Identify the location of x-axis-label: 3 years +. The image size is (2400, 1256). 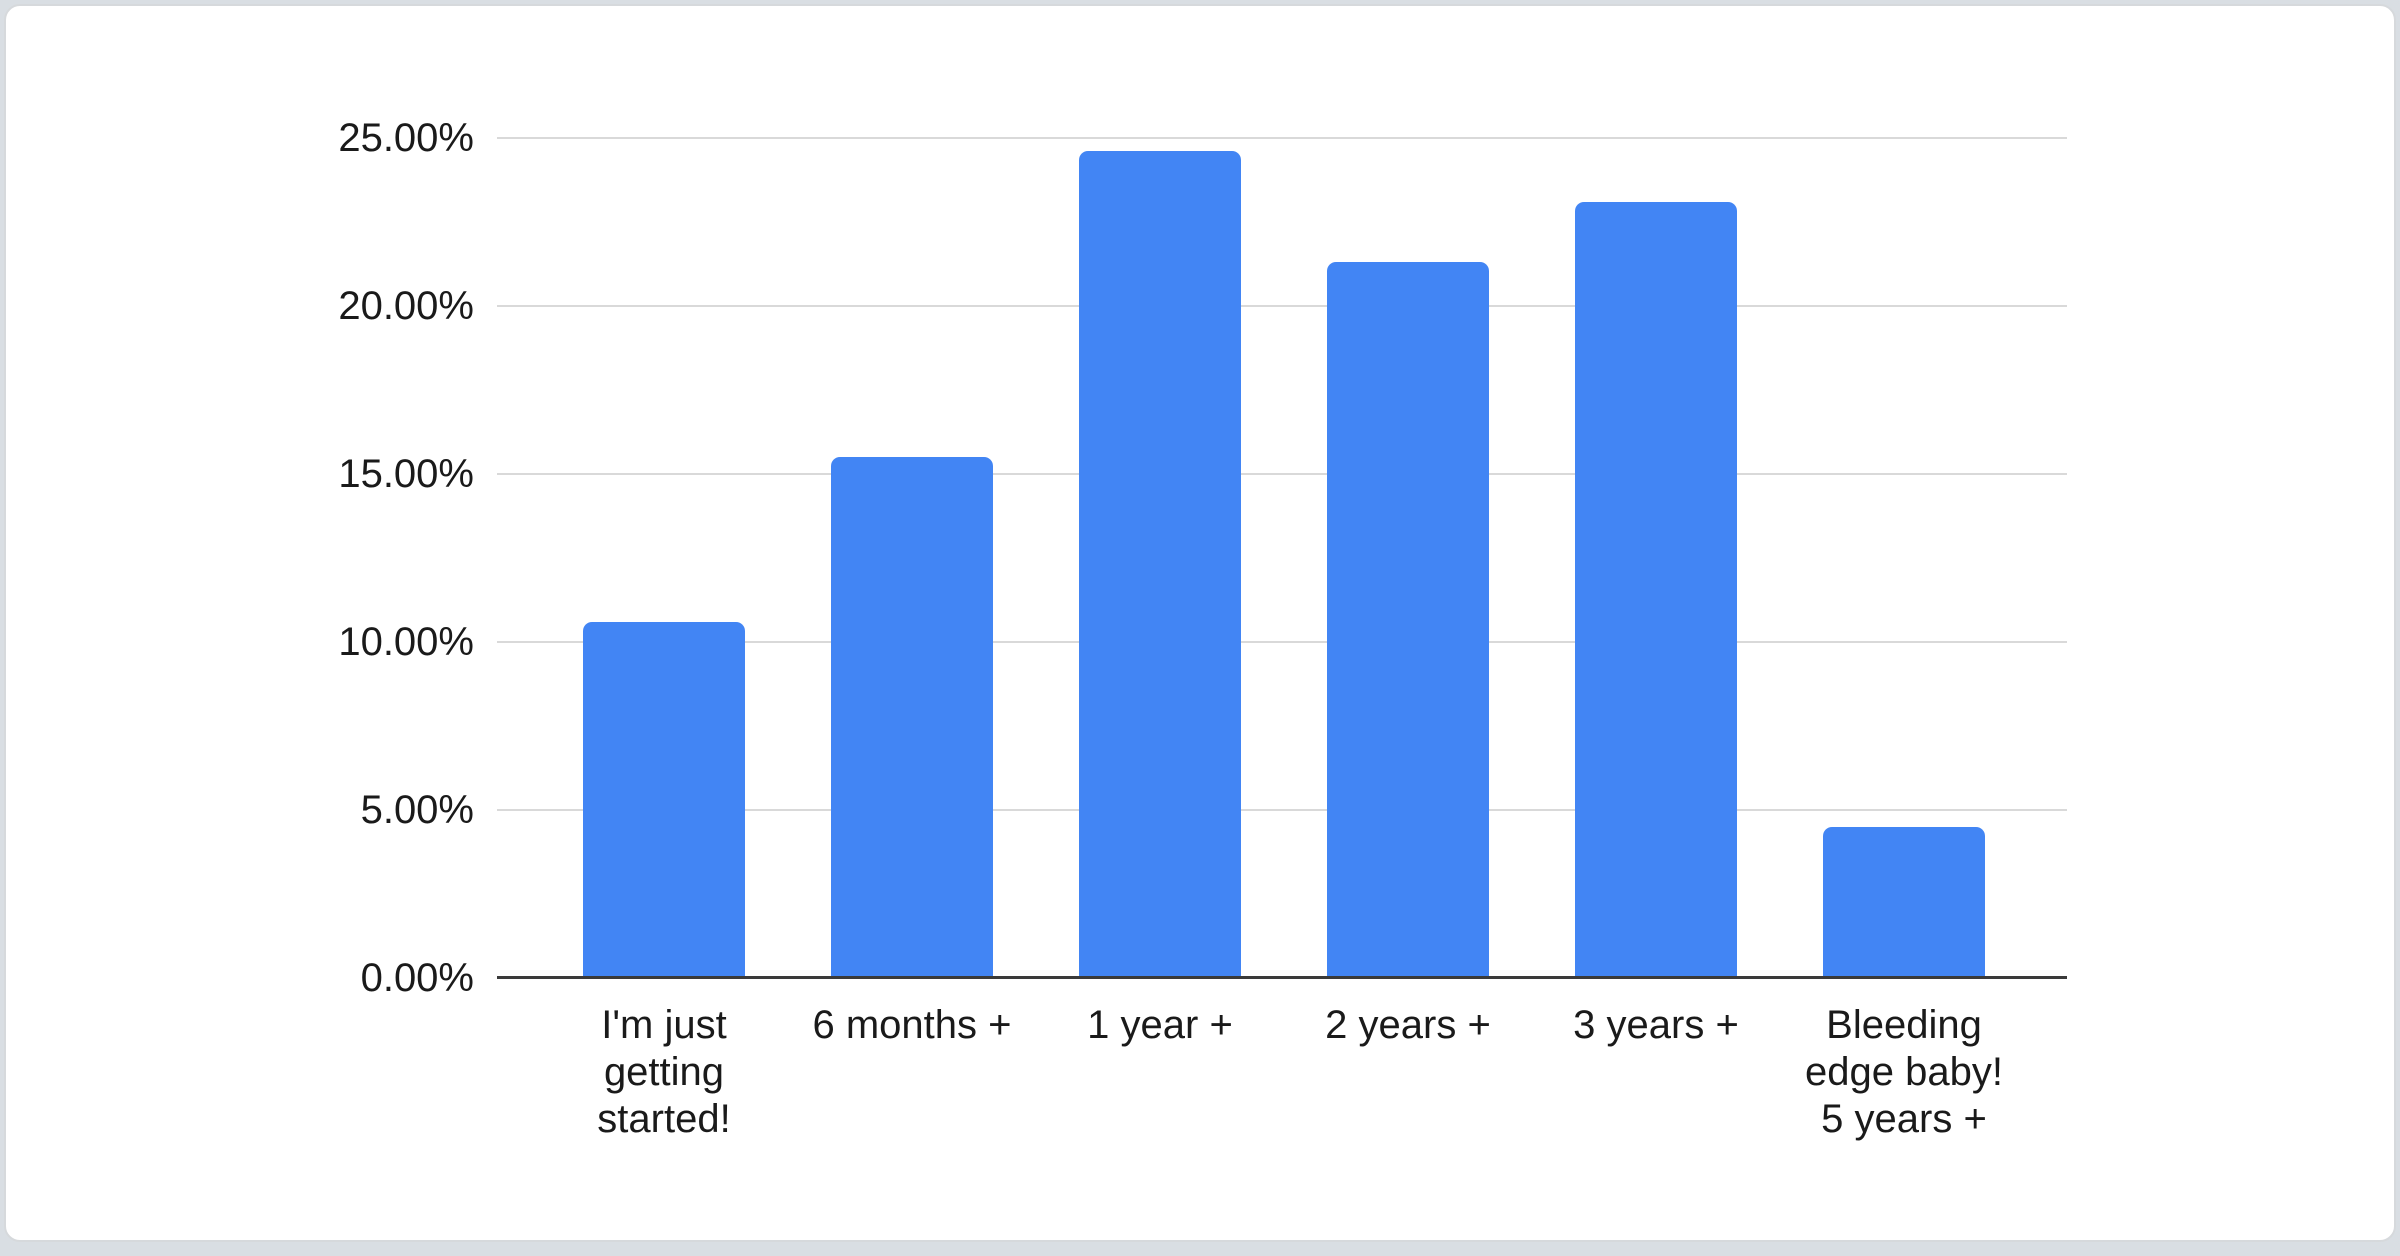
(1656, 1025).